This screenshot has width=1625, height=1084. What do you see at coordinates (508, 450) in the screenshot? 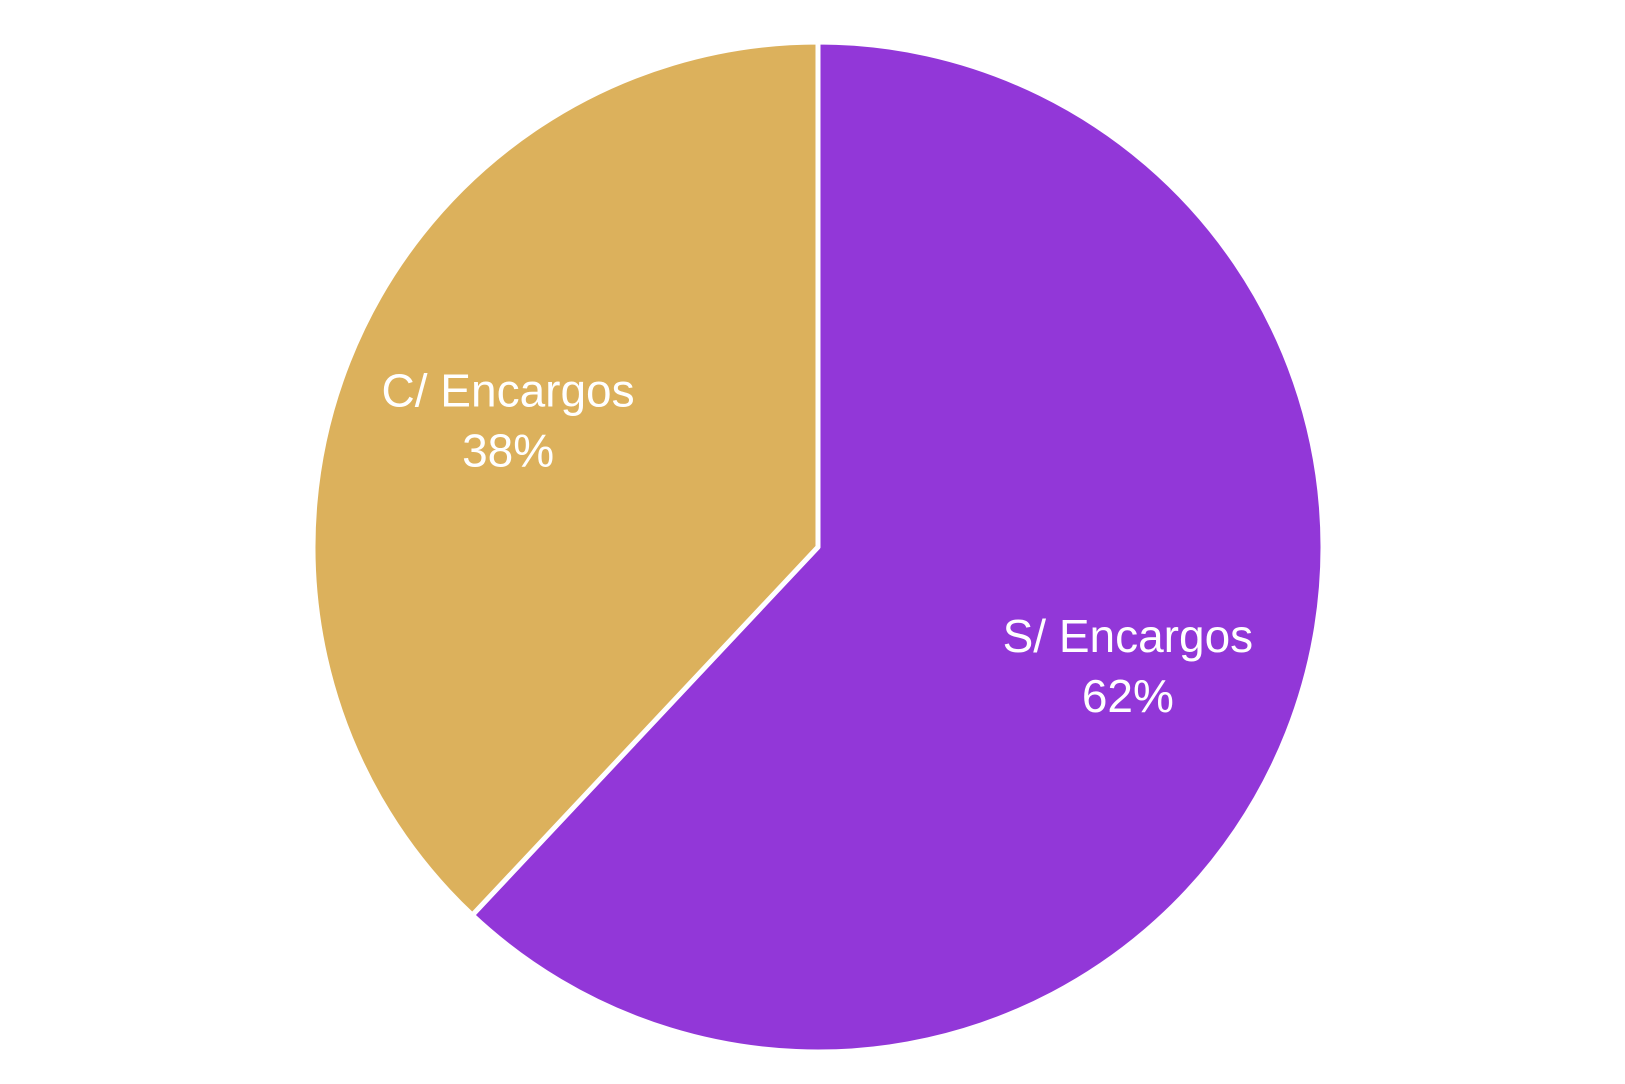
I see `value-label: 38%` at bounding box center [508, 450].